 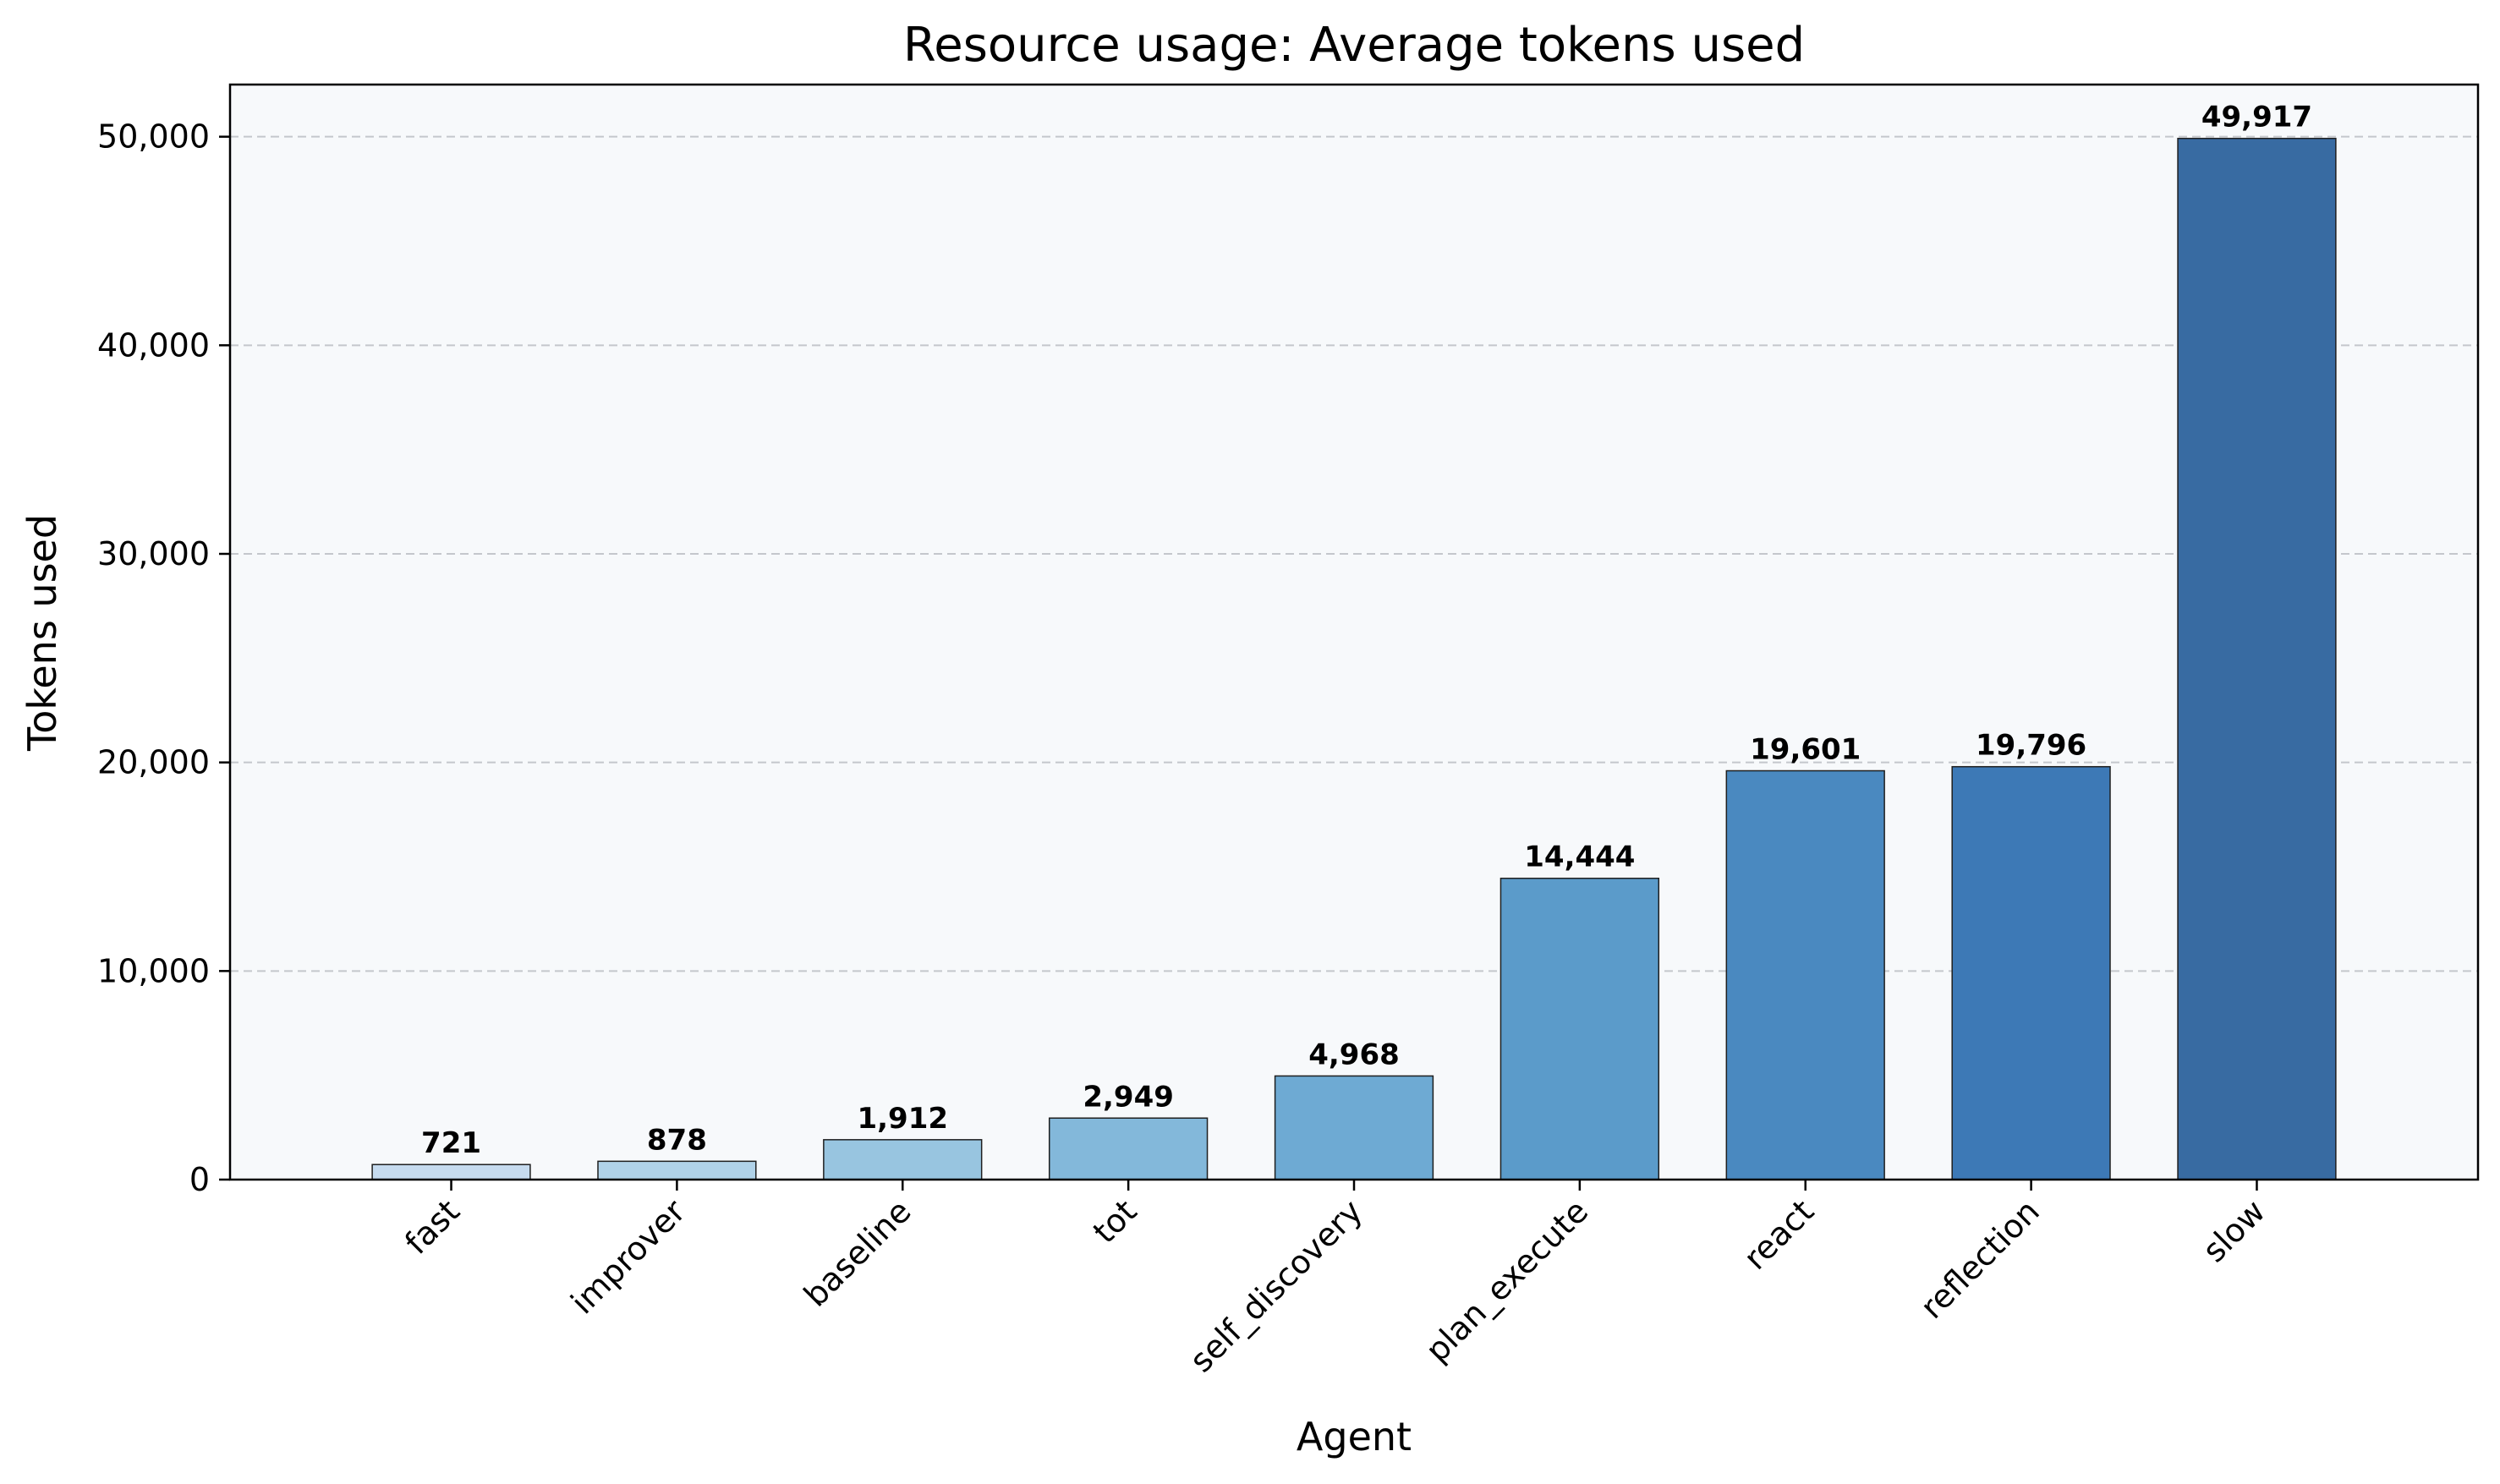 What do you see at coordinates (677, 1140) in the screenshot?
I see `value-label: 878` at bounding box center [677, 1140].